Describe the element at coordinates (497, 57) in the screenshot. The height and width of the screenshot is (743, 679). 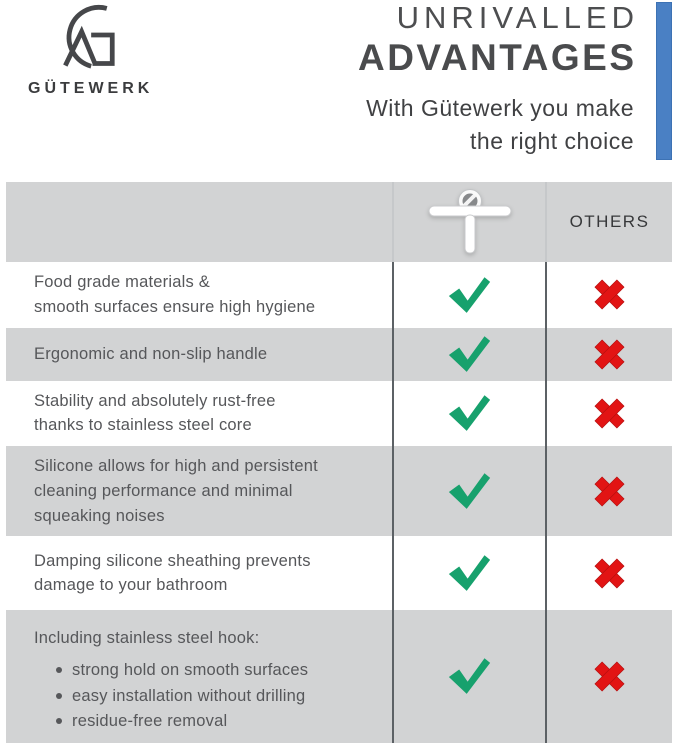
I see `headline-title-bold: ADVANTAGES` at that location.